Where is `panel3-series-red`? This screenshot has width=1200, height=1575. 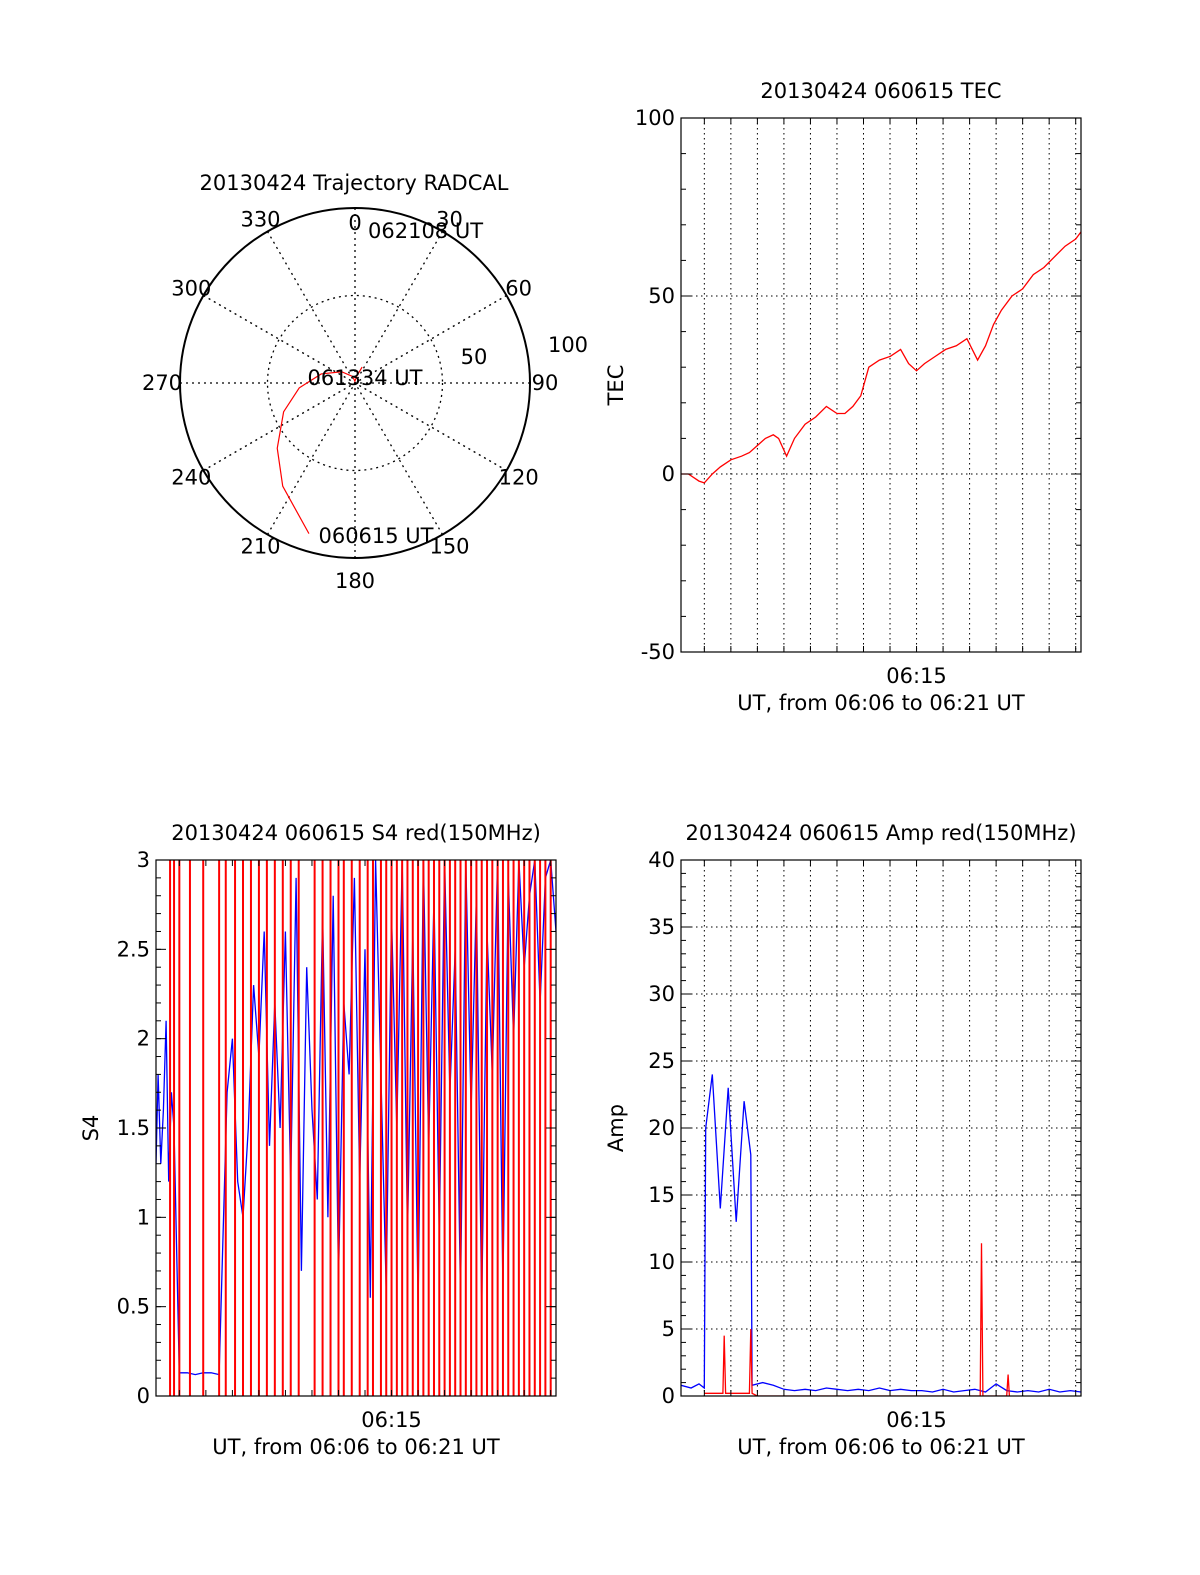 panel3-series-red is located at coordinates (857, 1319).